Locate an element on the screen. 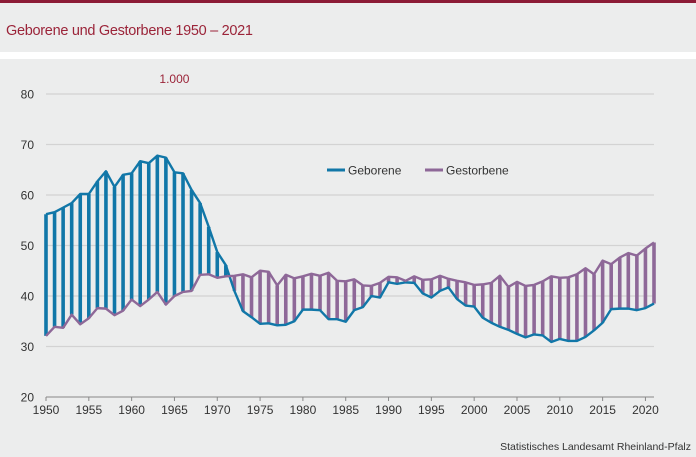 Image resolution: width=696 pixels, height=457 pixels. top-accent-bar is located at coordinates (348, 1).